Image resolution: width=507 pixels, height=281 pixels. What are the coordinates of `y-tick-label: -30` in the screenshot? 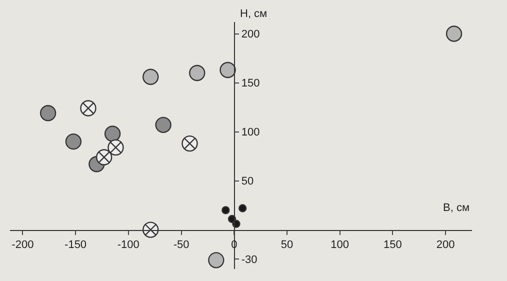 It's located at (249, 260).